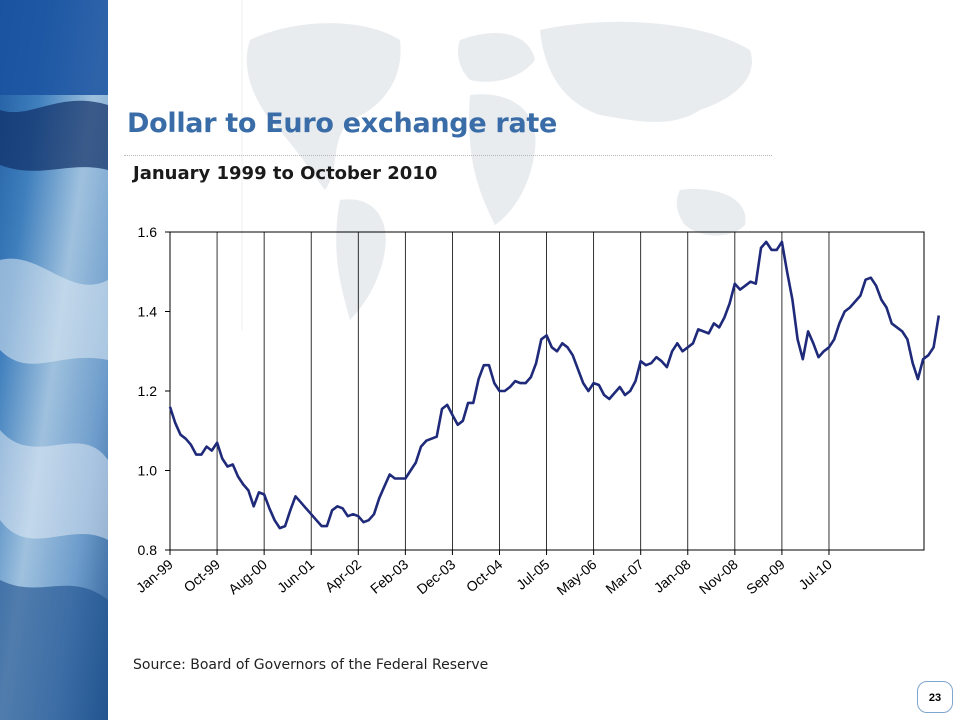  What do you see at coordinates (672, 576) in the screenshot?
I see `x-tick-label: Jan-08` at bounding box center [672, 576].